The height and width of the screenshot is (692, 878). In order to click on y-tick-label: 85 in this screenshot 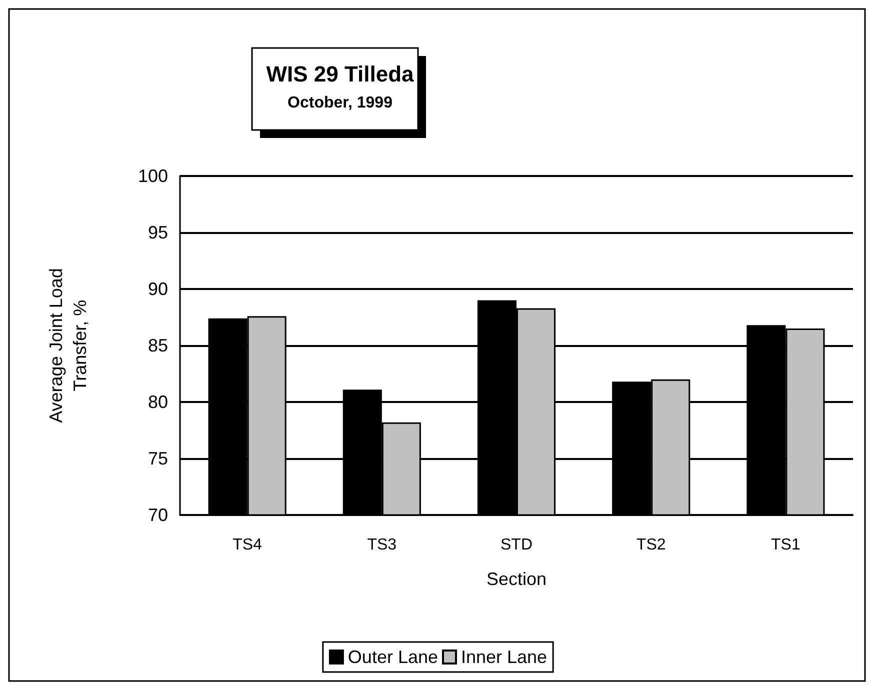, I will do `click(158, 346)`.